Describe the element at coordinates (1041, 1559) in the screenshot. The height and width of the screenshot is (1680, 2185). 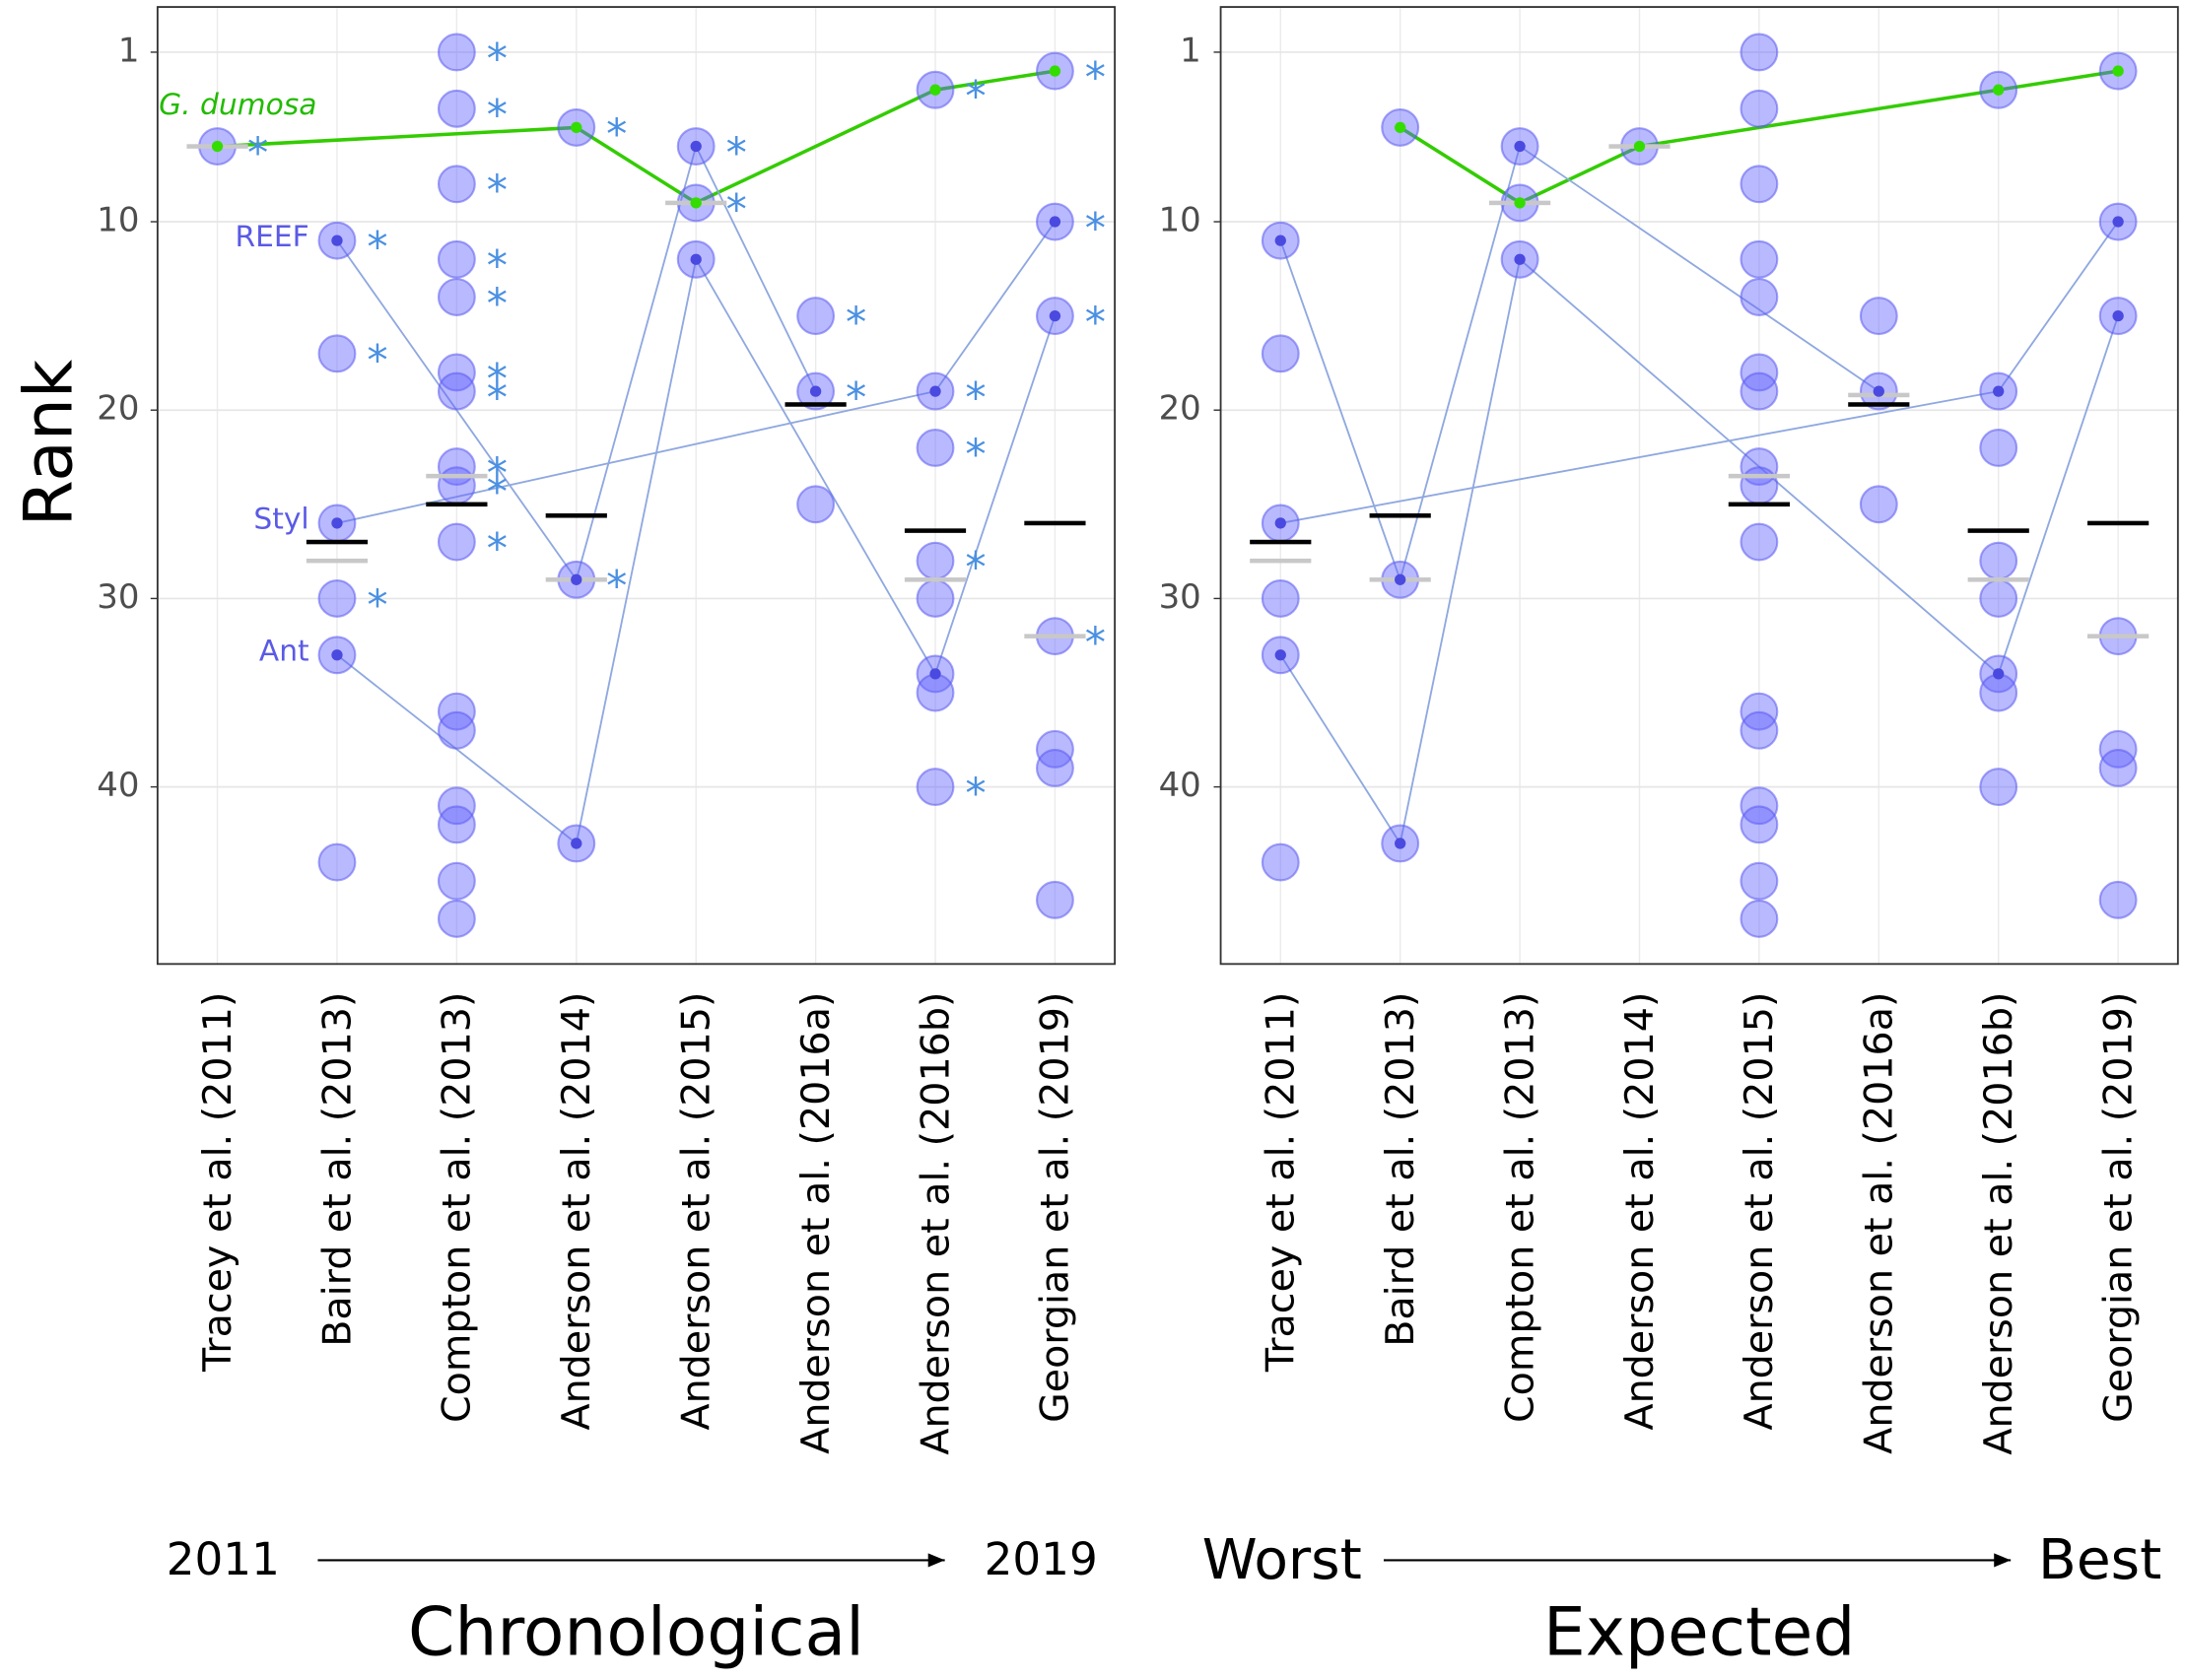
I see `direction-end: 2019` at that location.